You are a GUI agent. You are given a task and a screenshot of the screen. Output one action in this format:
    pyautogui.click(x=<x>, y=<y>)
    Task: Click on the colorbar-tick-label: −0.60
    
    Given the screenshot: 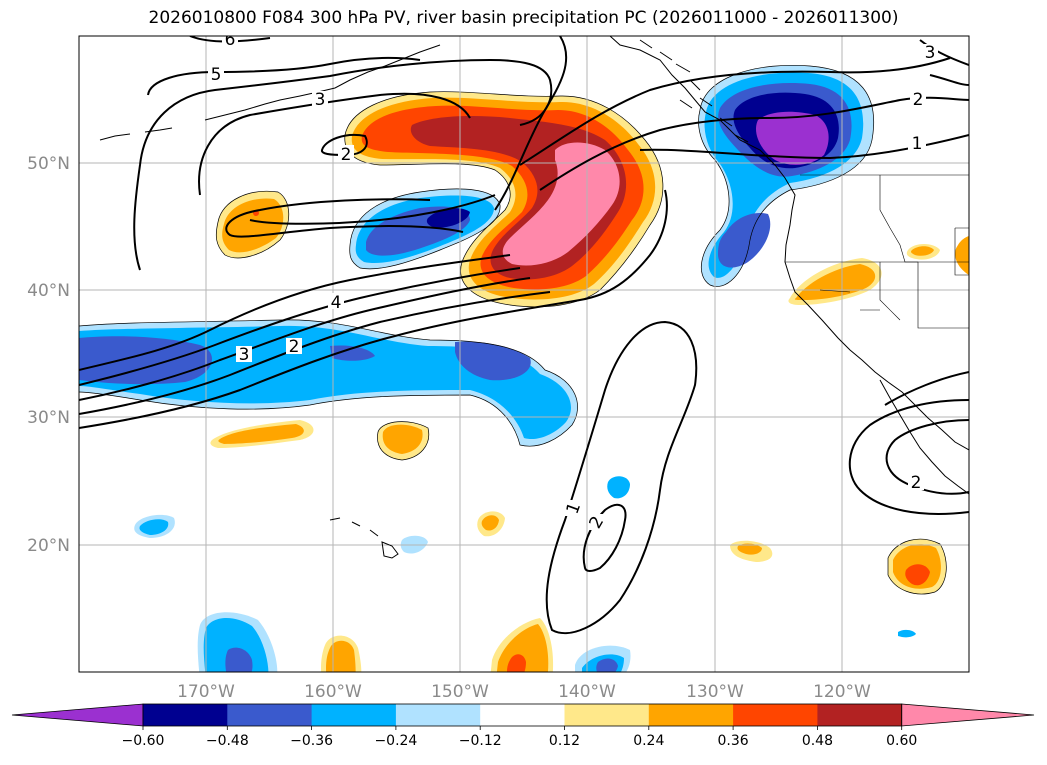 What is the action you would take?
    pyautogui.click(x=143, y=741)
    